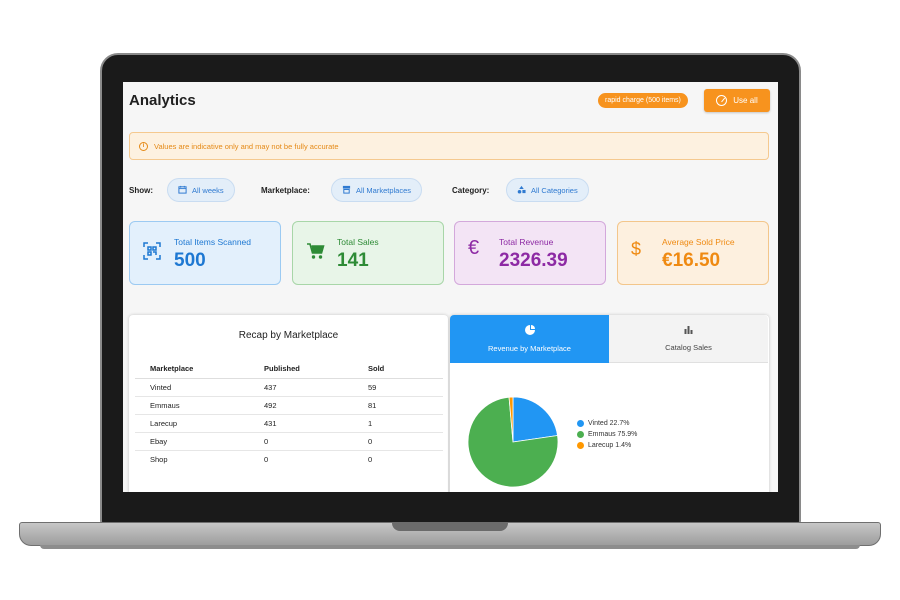 The height and width of the screenshot is (600, 900). What do you see at coordinates (471, 190) in the screenshot?
I see `category-filter-label: Category:` at bounding box center [471, 190].